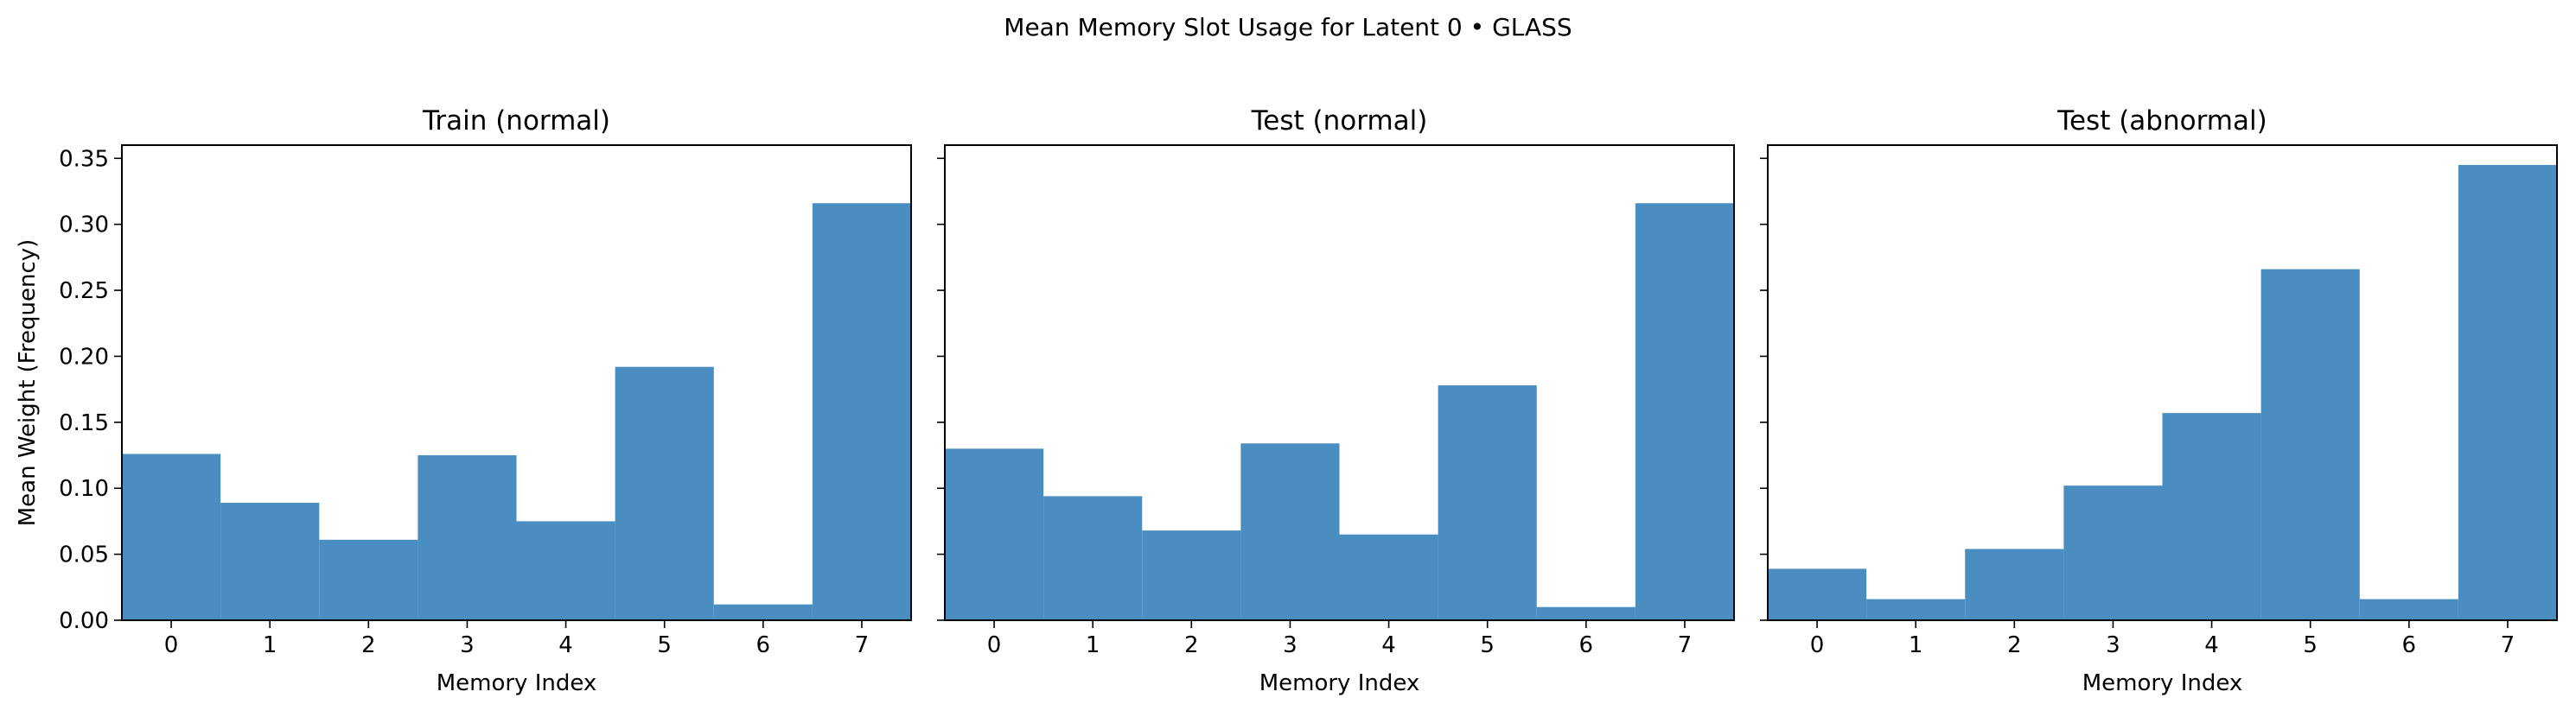 Image resolution: width=2576 pixels, height=717 pixels. I want to click on y-tick-label: 0.35, so click(84, 159).